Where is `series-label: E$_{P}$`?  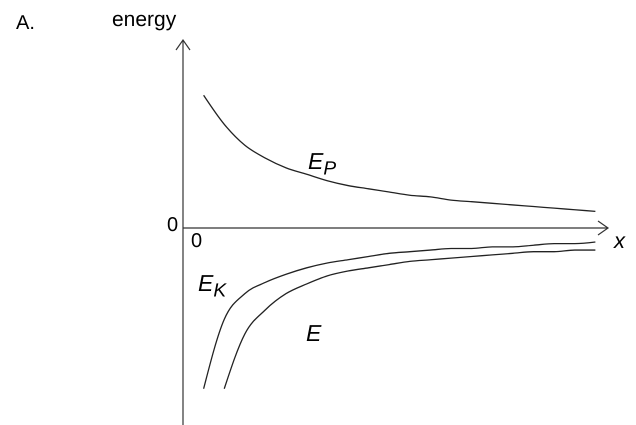 series-label: E$_{P}$ is located at coordinates (322, 164).